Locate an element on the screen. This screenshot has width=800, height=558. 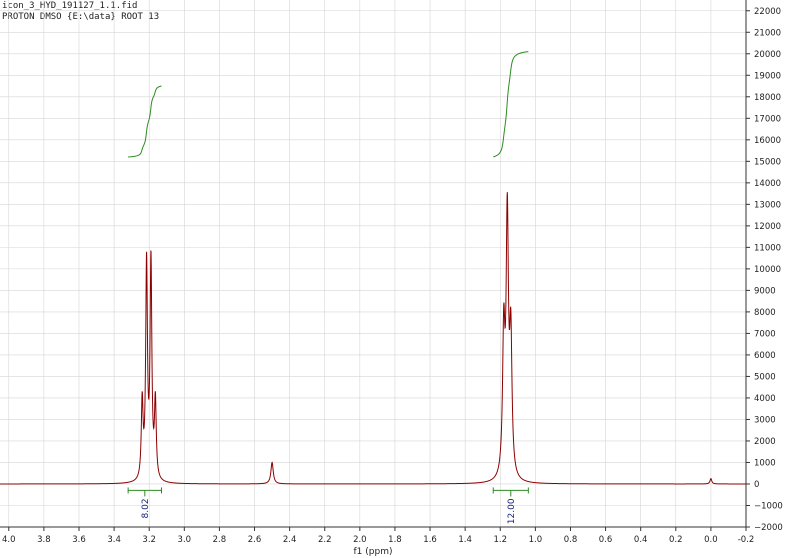
y-tick-label: 19000 is located at coordinates (767, 76).